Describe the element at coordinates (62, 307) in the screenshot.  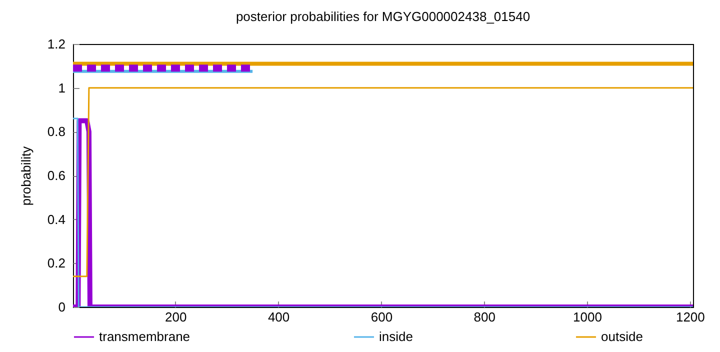
I see `y-tick-label: 0` at that location.